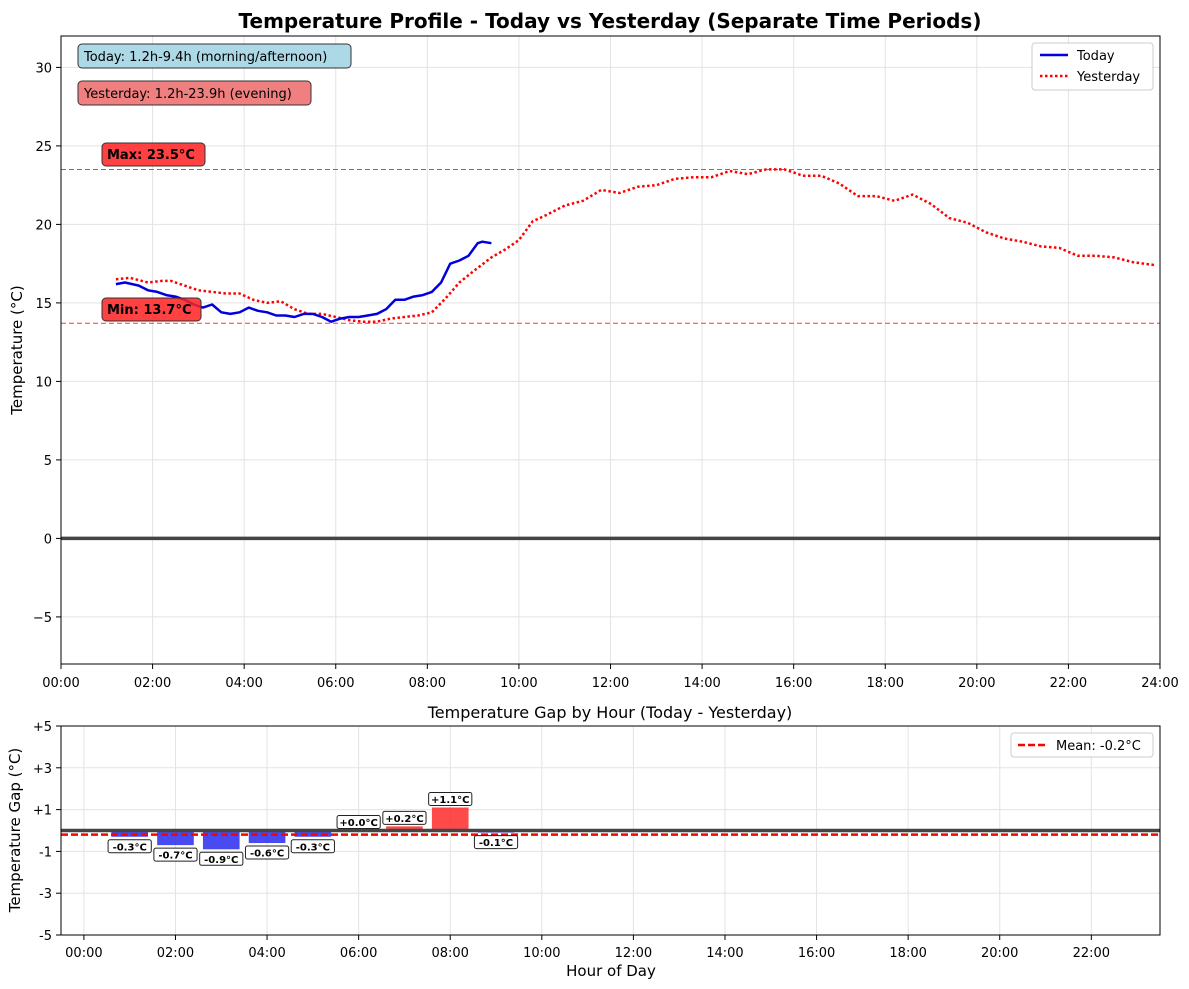 Image resolution: width=1189 pixels, height=989 pixels. I want to click on gap-bar-label: -0.6°C, so click(267, 854).